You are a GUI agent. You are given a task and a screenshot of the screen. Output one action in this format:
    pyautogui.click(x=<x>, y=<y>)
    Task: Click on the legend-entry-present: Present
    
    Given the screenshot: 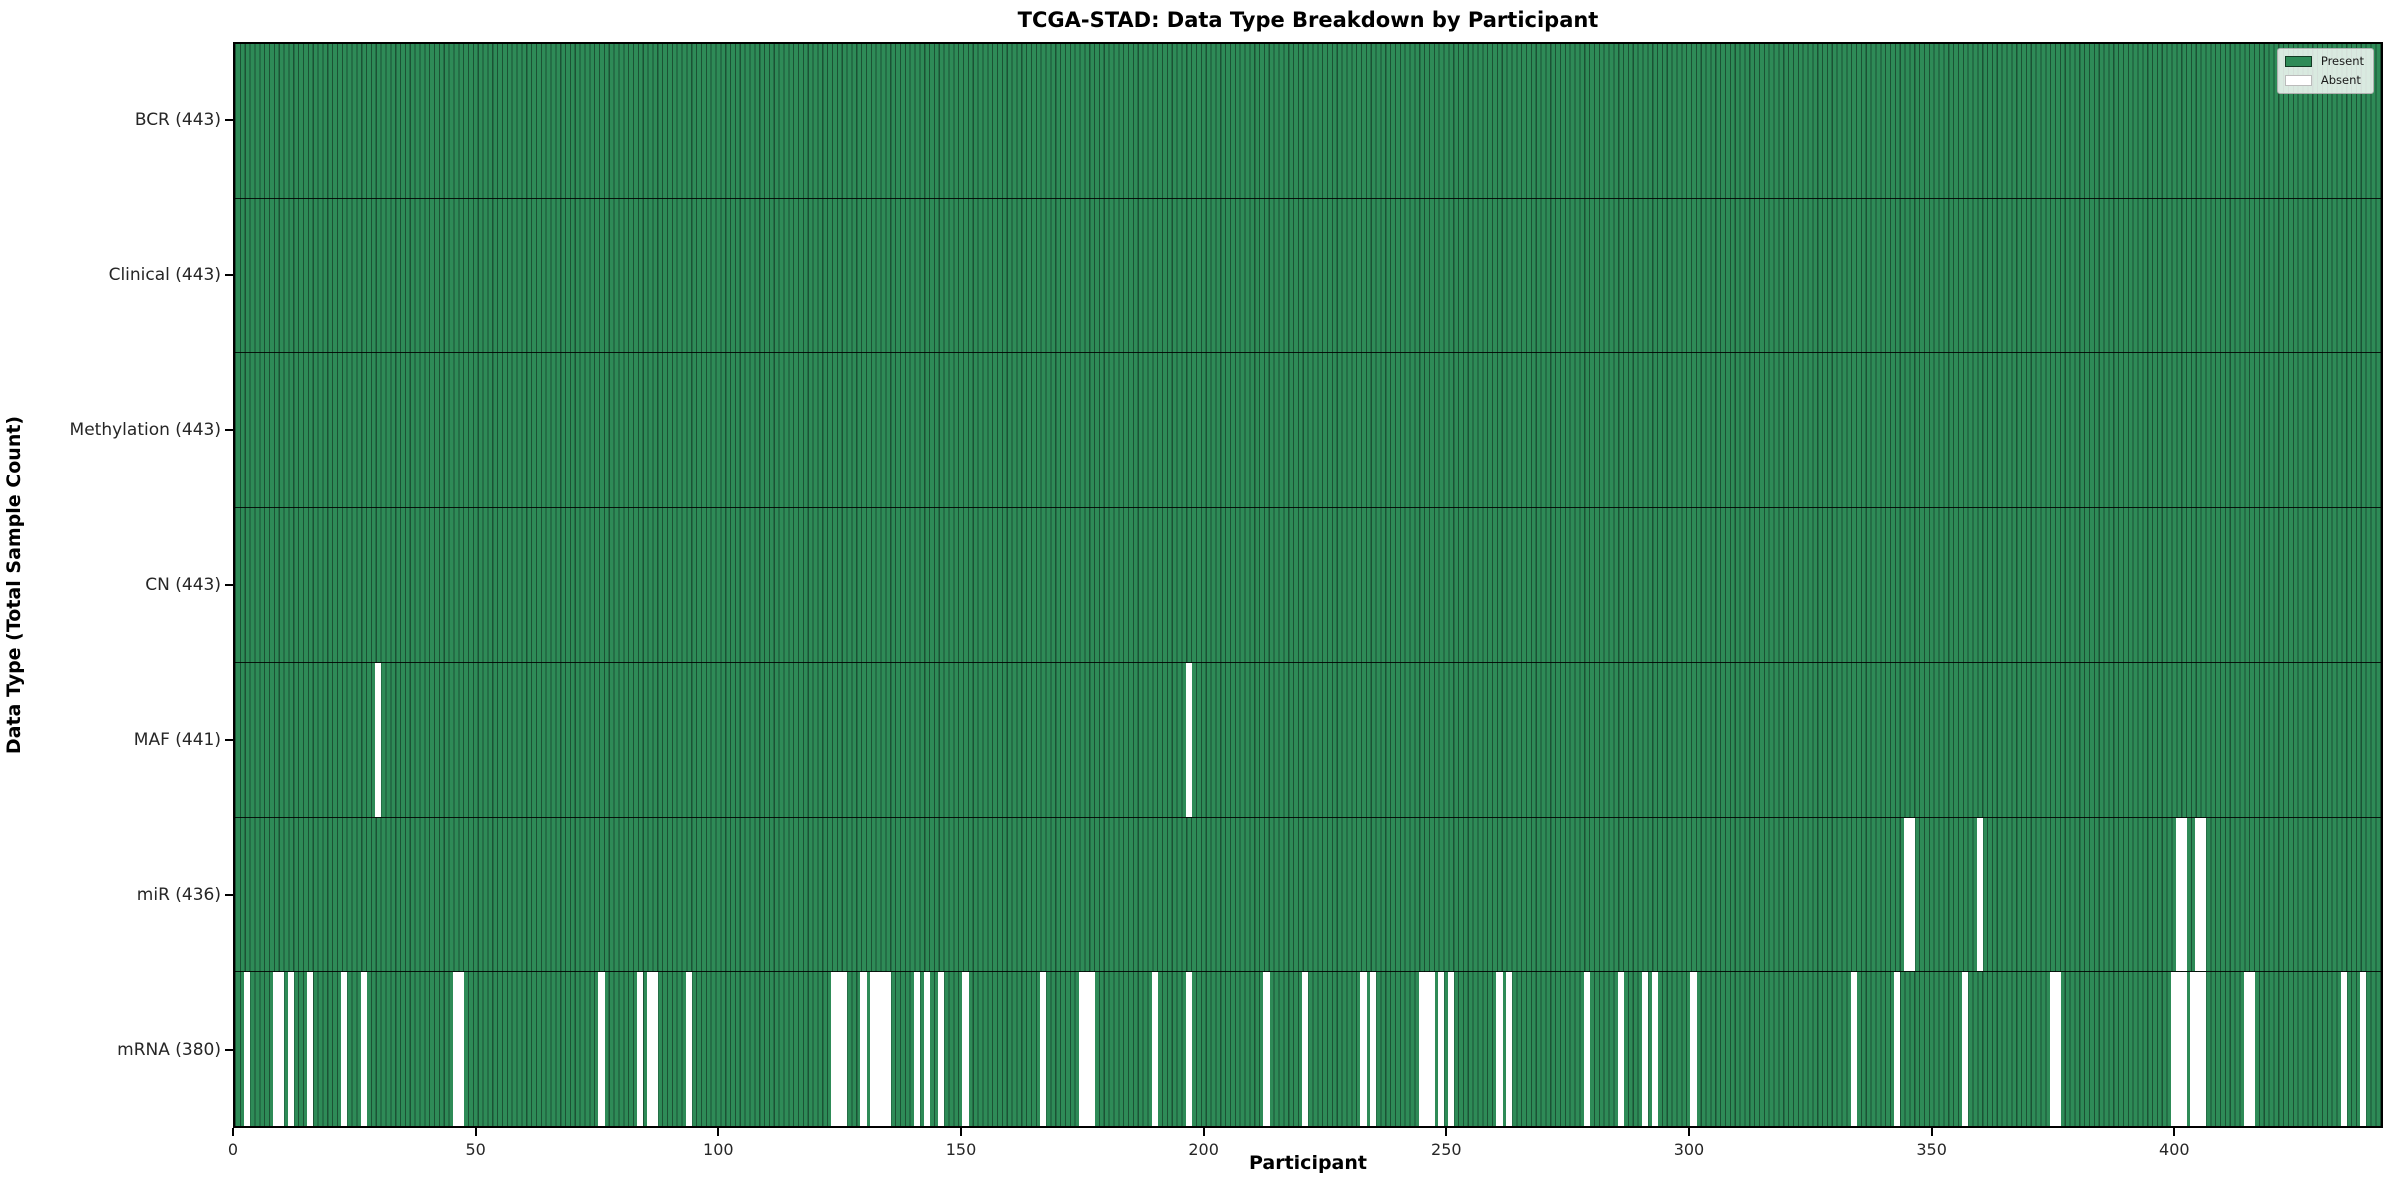 What is the action you would take?
    pyautogui.click(x=2324, y=61)
    